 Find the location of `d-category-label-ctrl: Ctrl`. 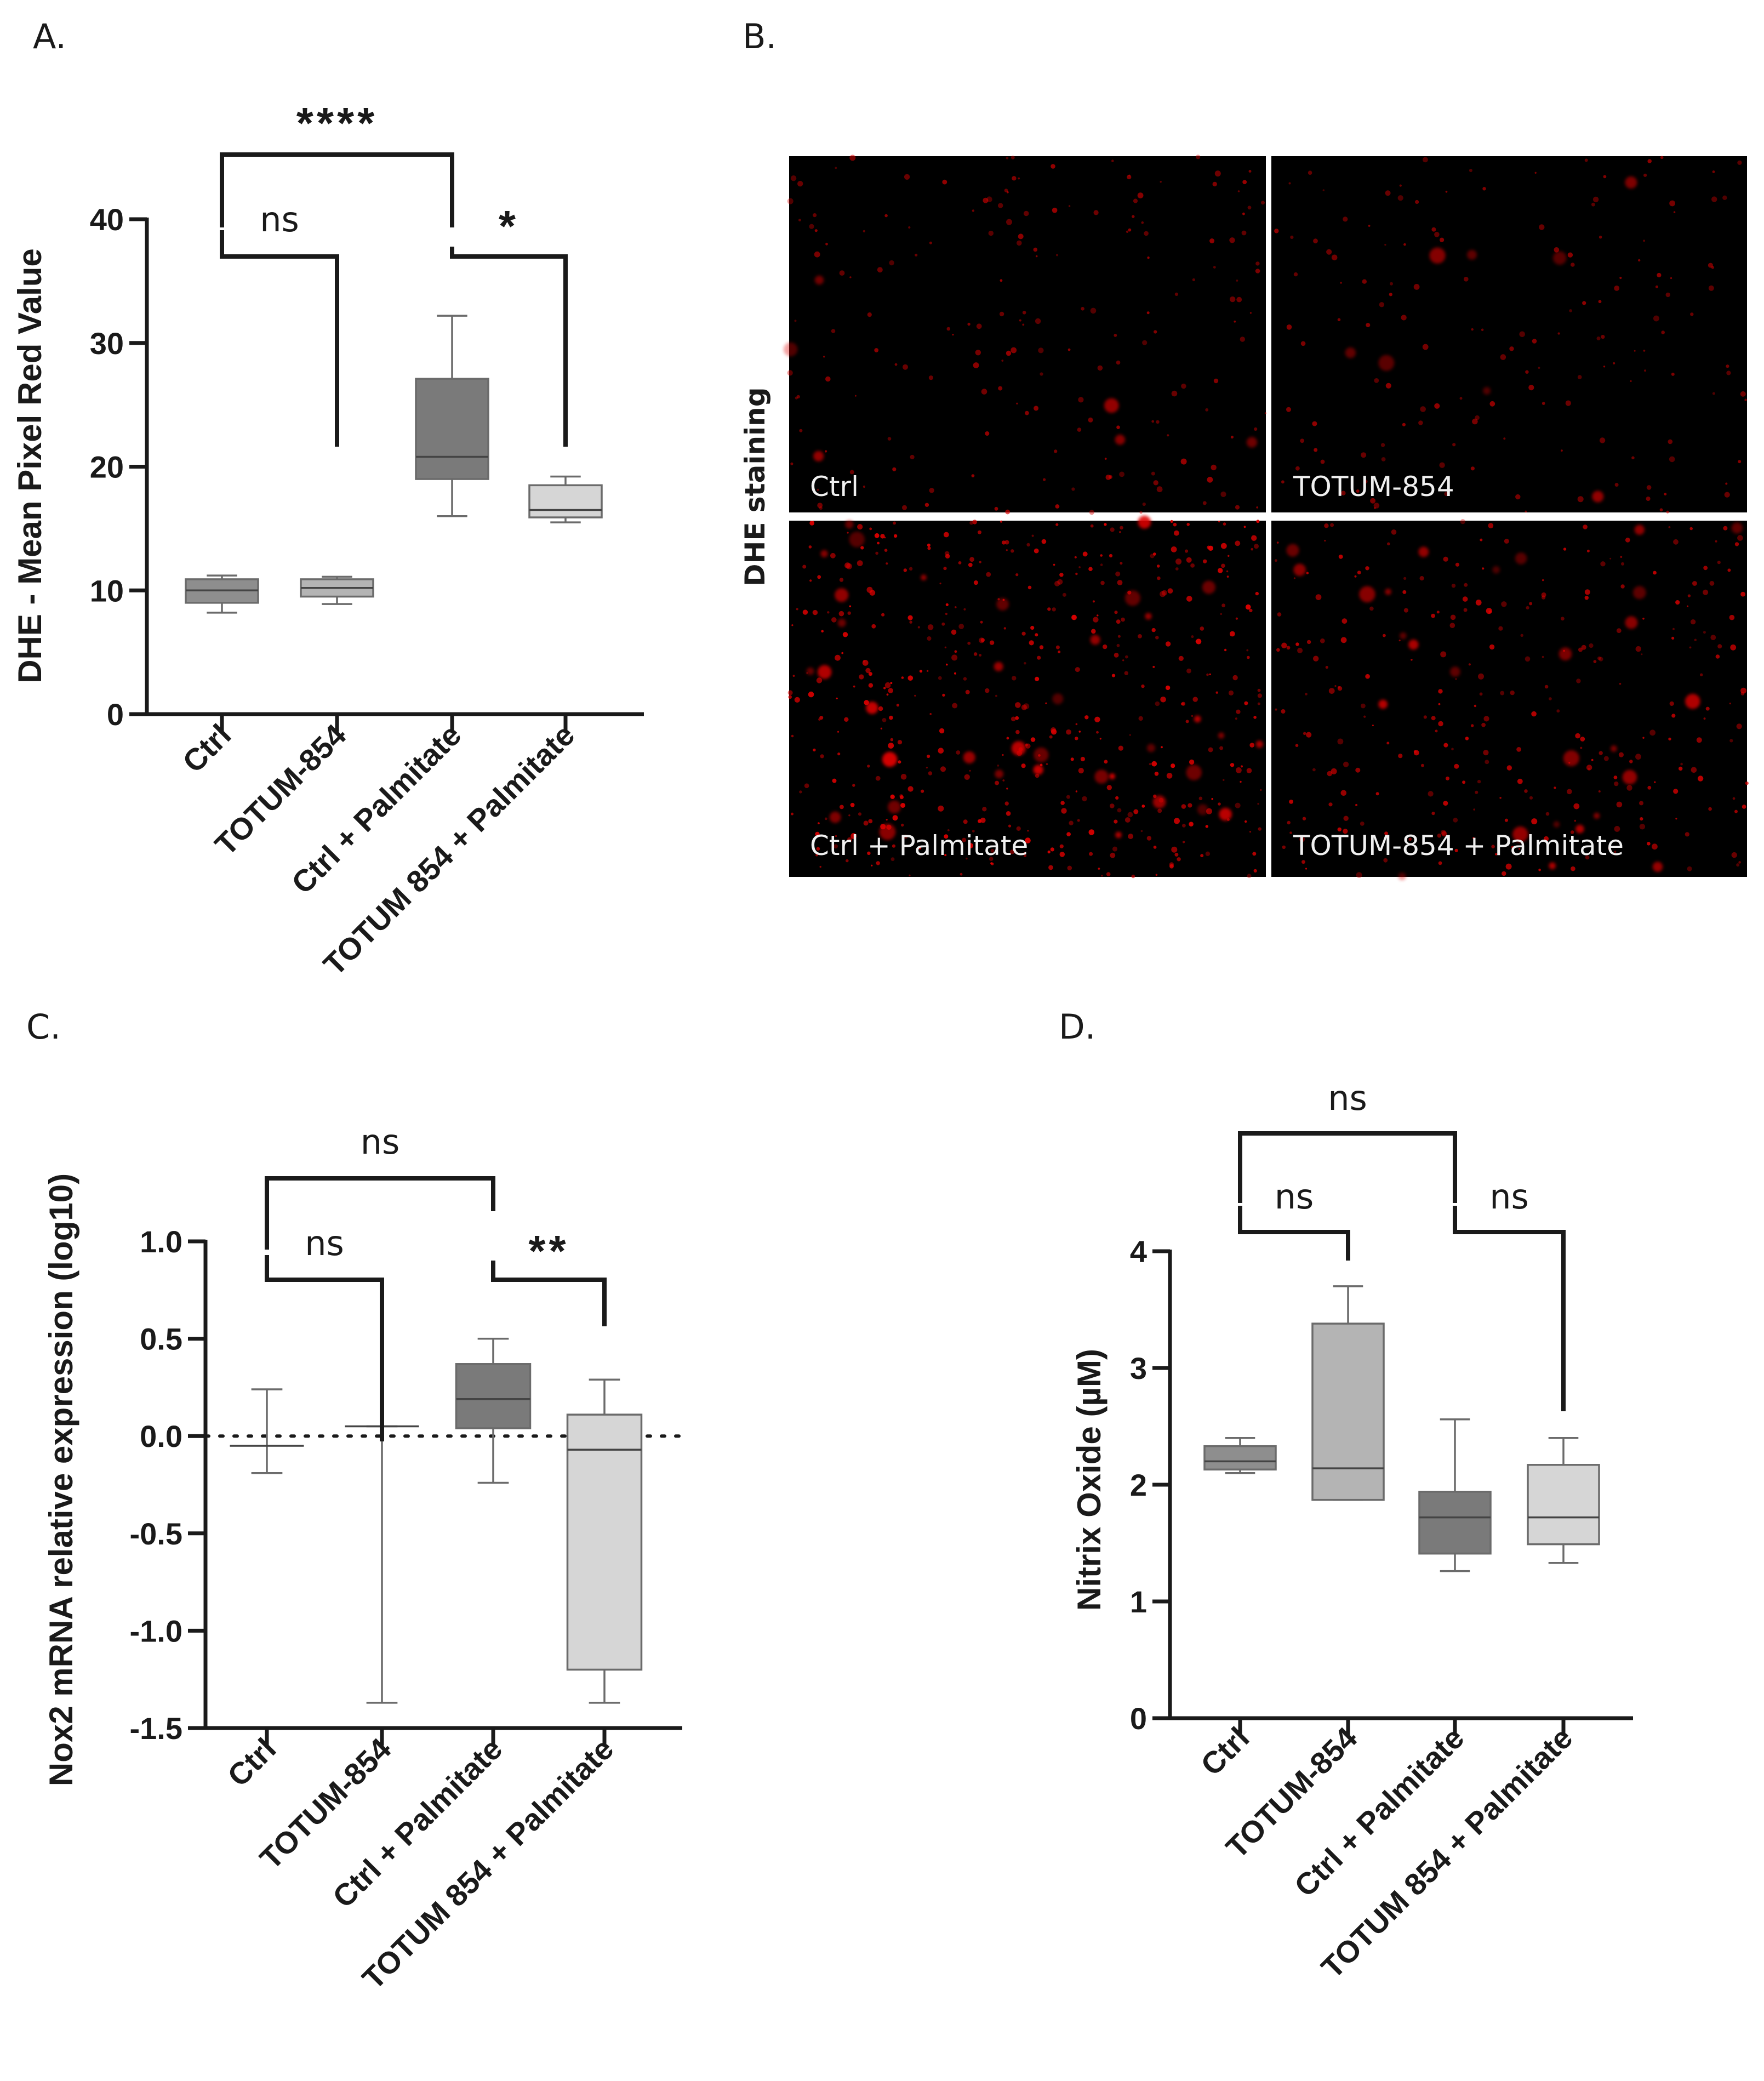

d-category-label-ctrl: Ctrl is located at coordinates (1225, 1751).